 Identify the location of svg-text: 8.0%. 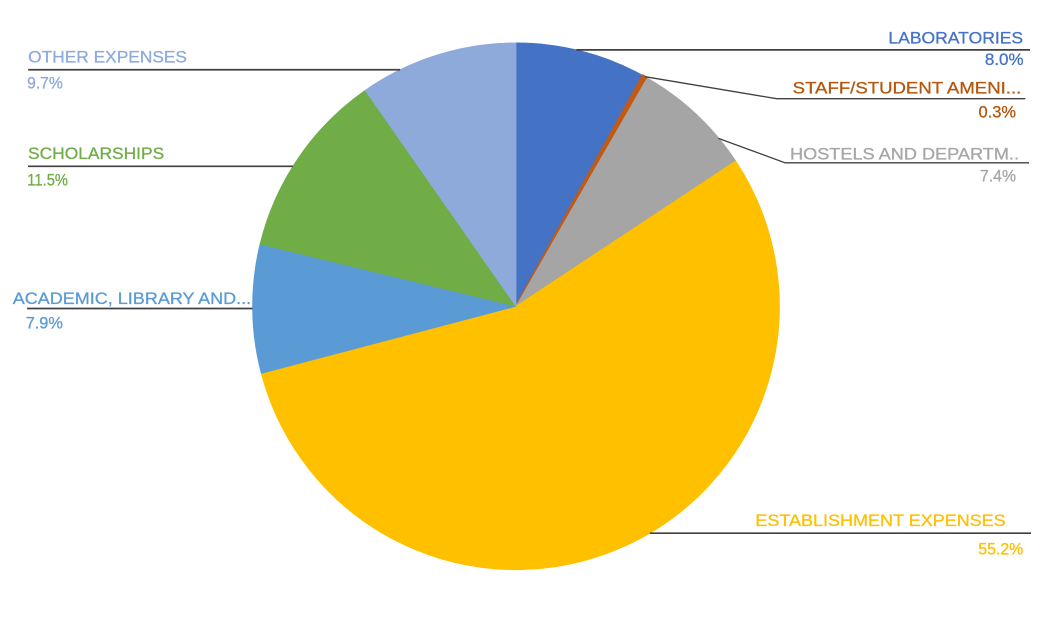
(1004, 59).